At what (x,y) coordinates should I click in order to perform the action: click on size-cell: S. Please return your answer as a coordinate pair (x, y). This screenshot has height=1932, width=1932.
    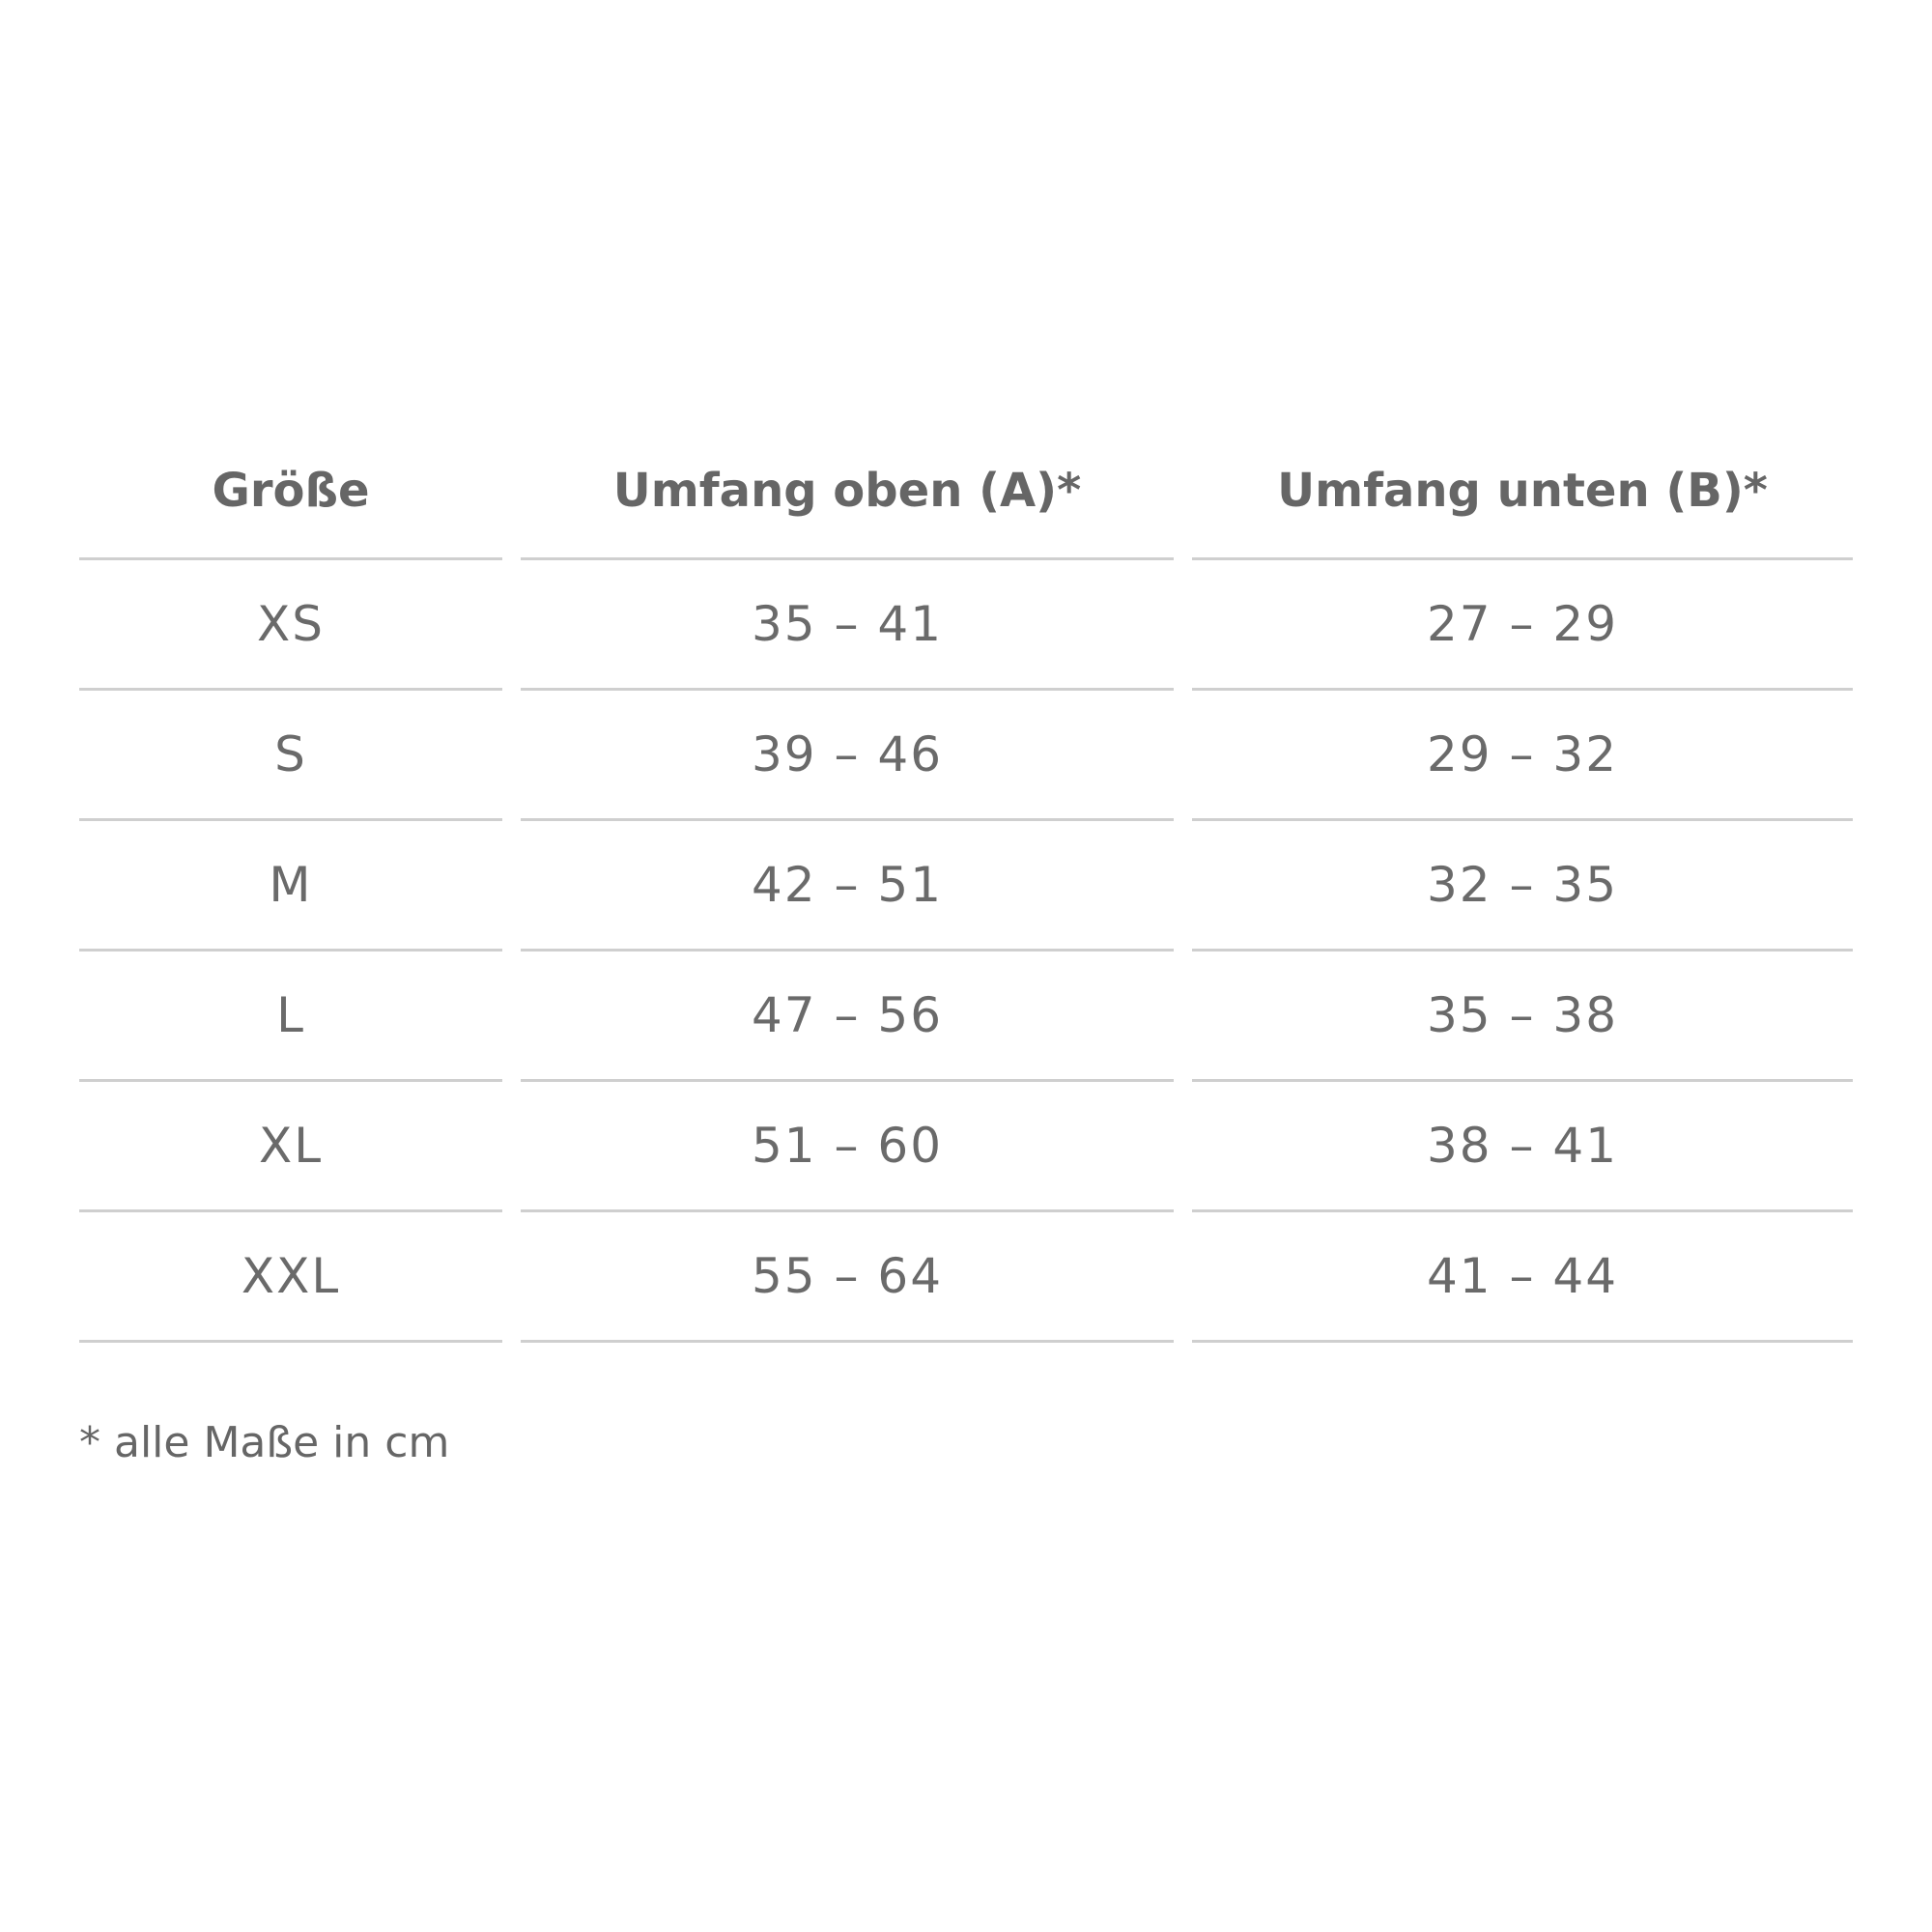
    Looking at the image, I should click on (290, 756).